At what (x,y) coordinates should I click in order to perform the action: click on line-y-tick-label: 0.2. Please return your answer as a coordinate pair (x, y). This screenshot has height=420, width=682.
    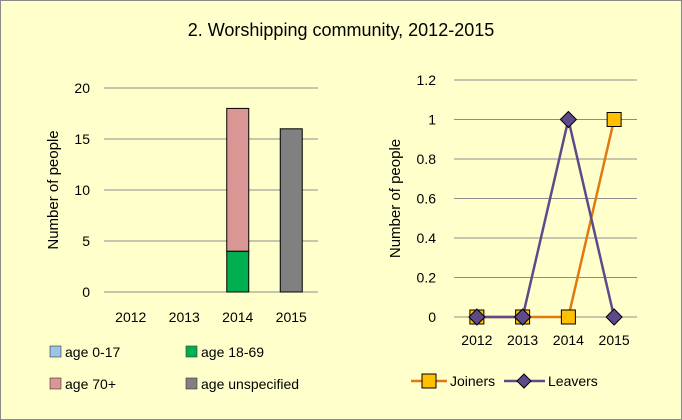
    Looking at the image, I should click on (427, 278).